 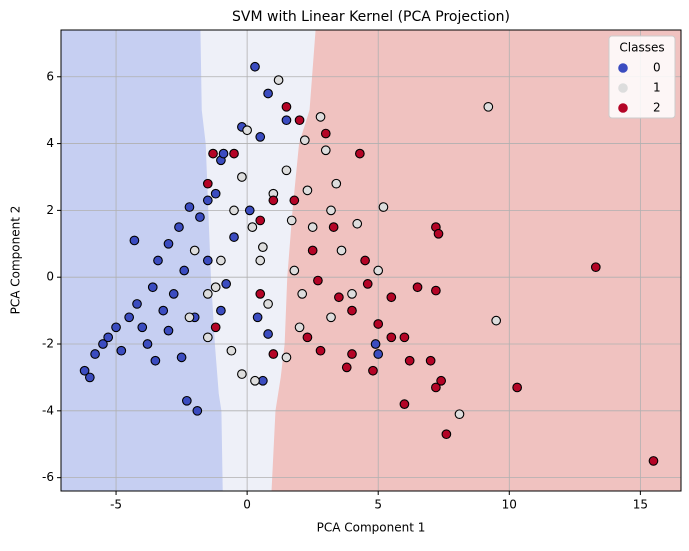 I want to click on y-tick-label: 2, so click(x=50, y=210).